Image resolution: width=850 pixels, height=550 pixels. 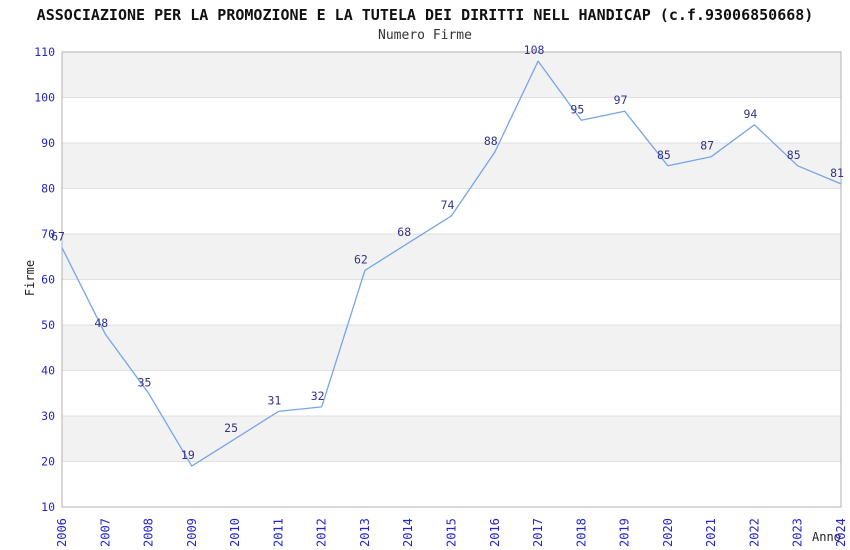 What do you see at coordinates (231, 428) in the screenshot?
I see `point-value-label: 25` at bounding box center [231, 428].